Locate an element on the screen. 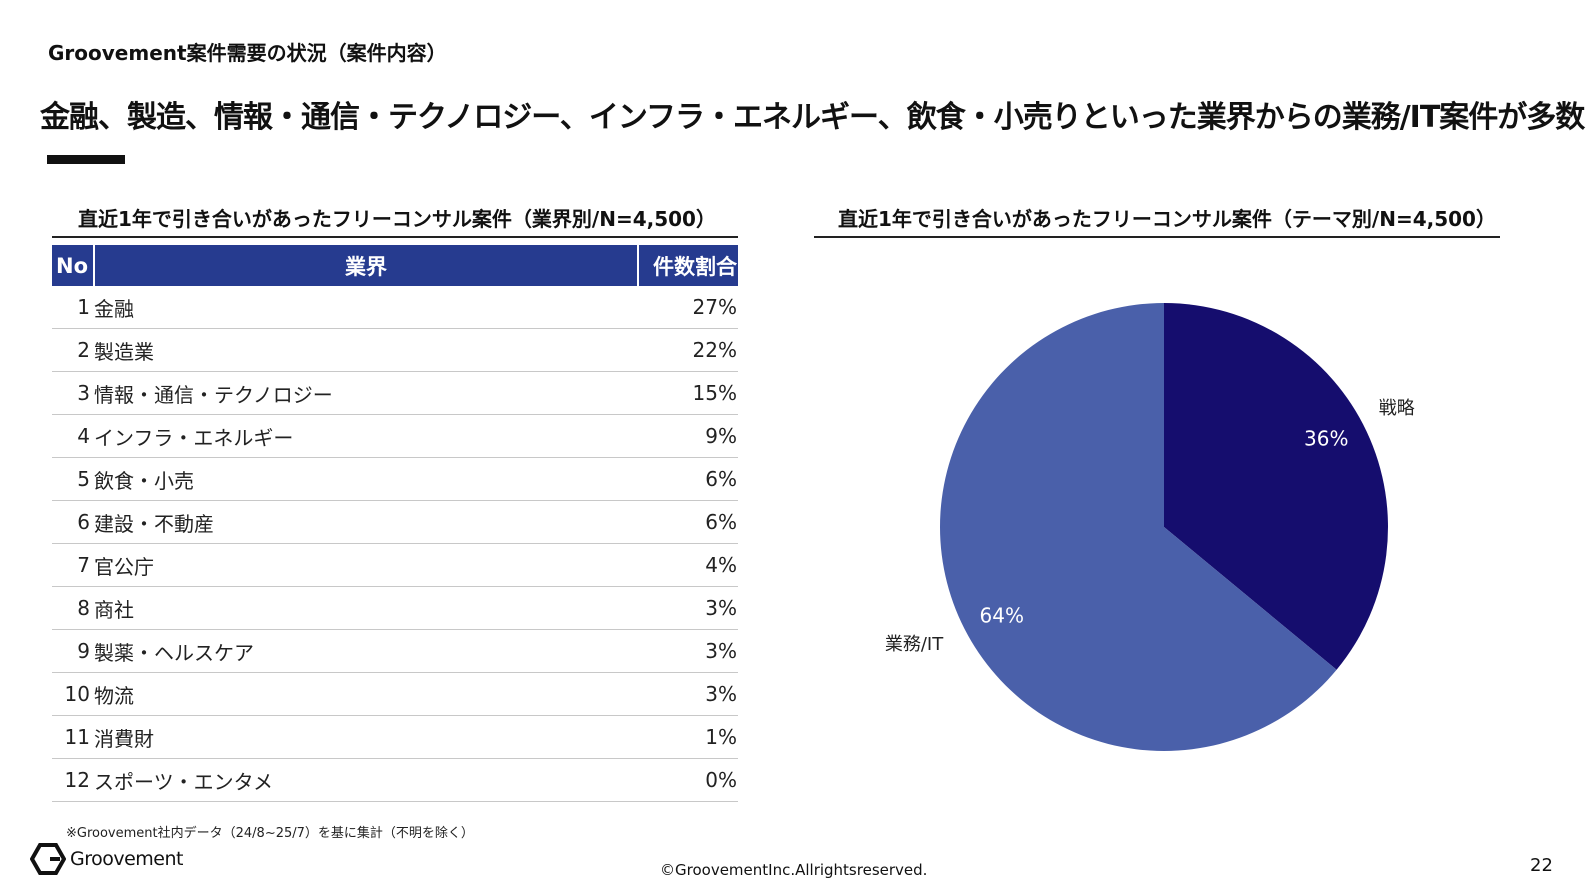  pie-value-label-strategy: 36% is located at coordinates (1326, 438).